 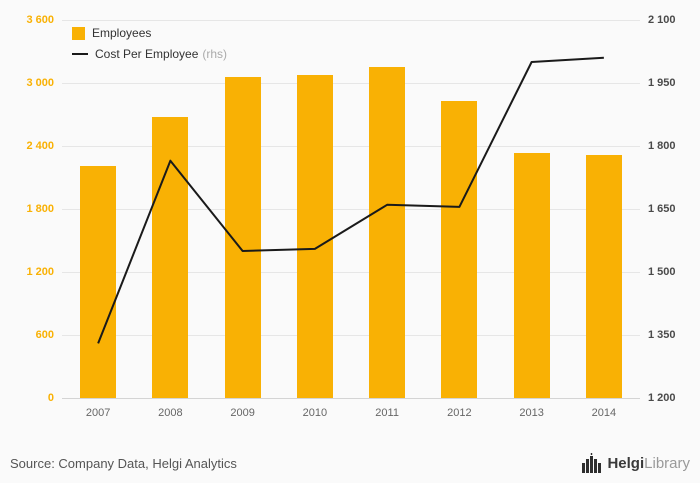 What do you see at coordinates (604, 413) in the screenshot?
I see `x-axis-label: 2014` at bounding box center [604, 413].